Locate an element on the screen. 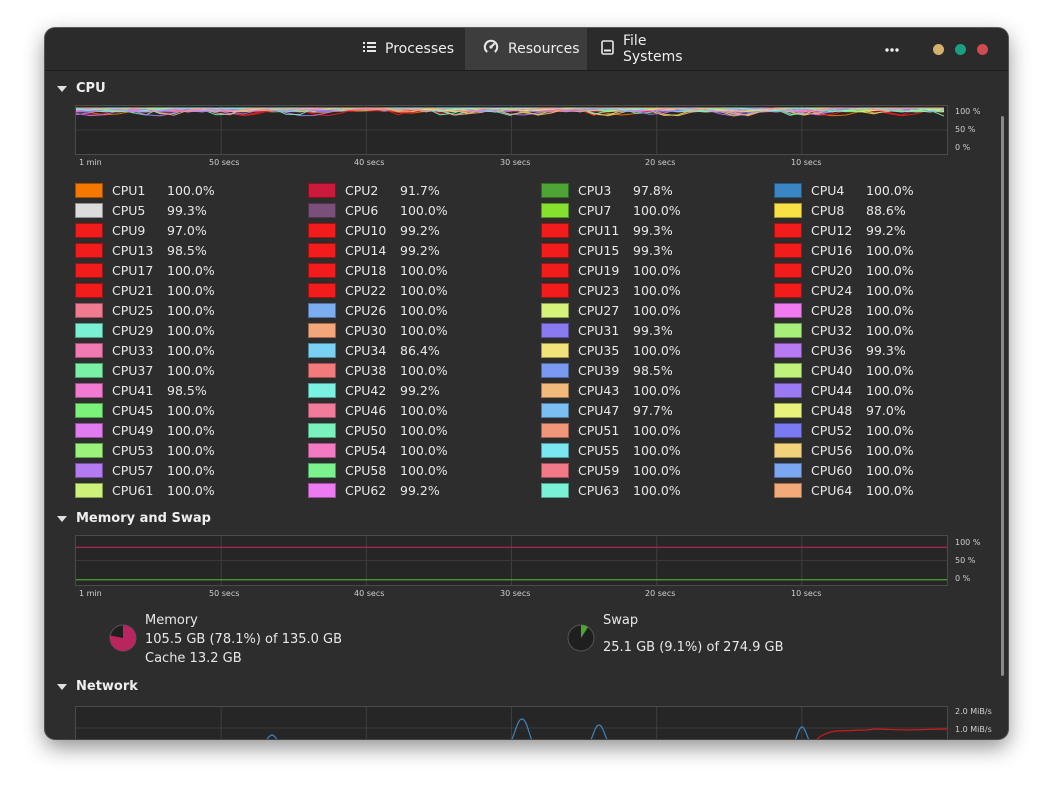 The width and height of the screenshot is (1053, 800). cpu-legend-item: CPU43 100.0% is located at coordinates (641, 391).